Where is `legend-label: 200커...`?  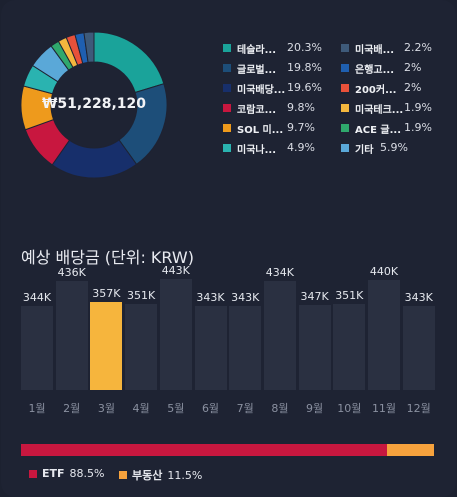
legend-label: 200커... is located at coordinates (376, 90).